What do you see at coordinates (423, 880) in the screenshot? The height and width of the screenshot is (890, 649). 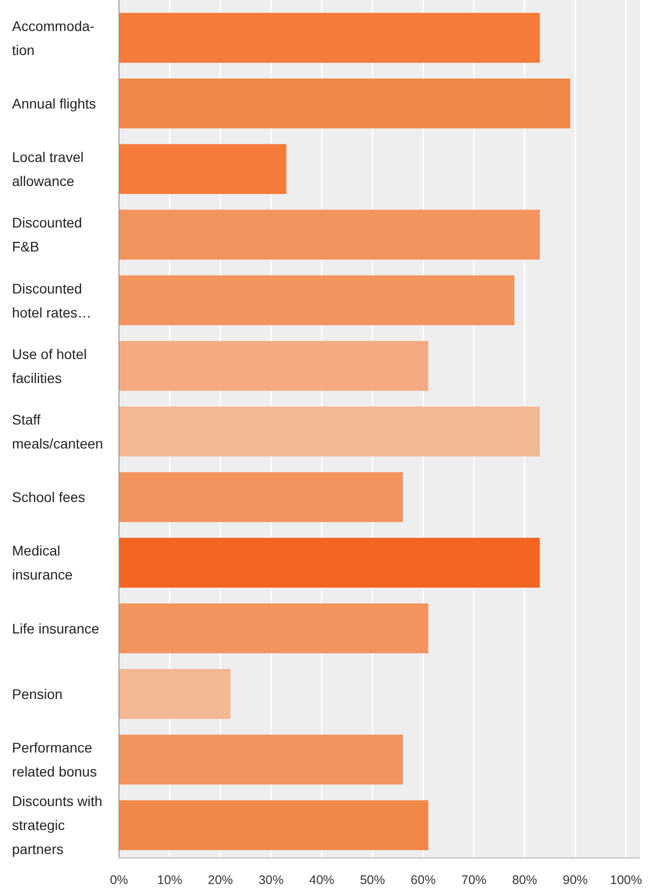 I see `x-tick-label: 60%` at bounding box center [423, 880].